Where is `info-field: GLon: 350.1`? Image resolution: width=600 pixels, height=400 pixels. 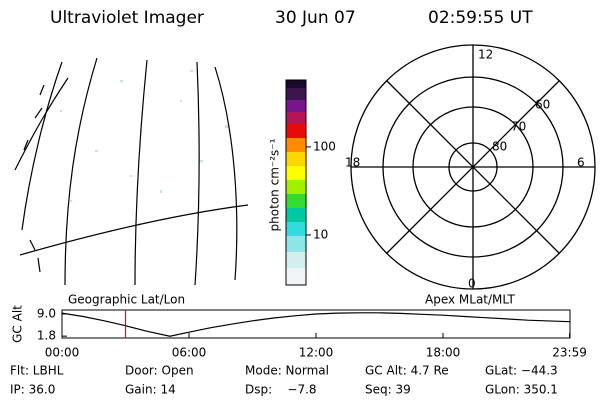
info-field: GLon: 350.1 is located at coordinates (521, 390).